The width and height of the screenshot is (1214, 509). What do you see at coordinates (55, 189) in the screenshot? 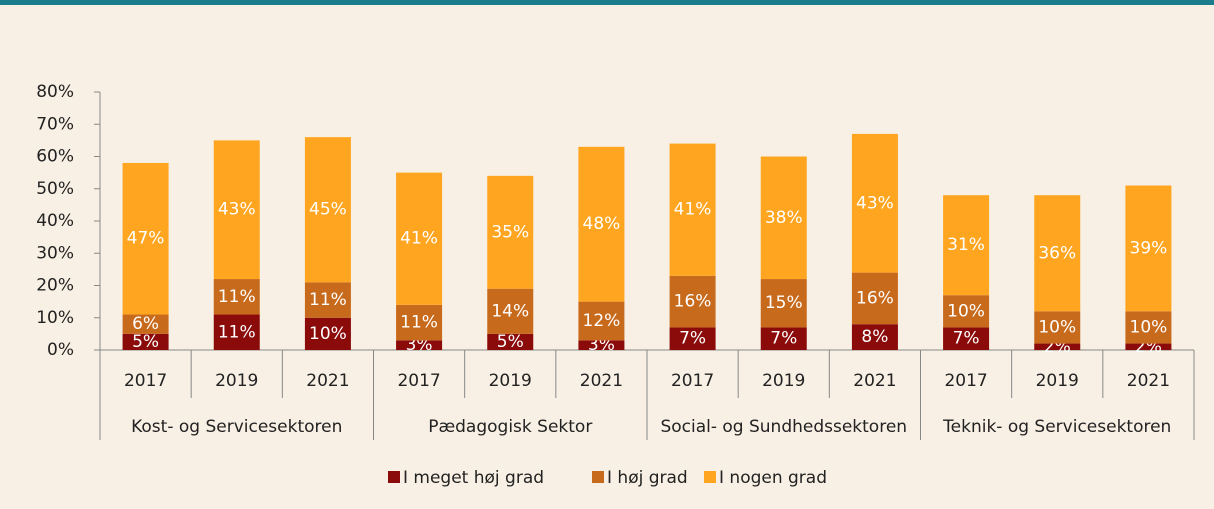
I see `y-tick-label: 50%` at bounding box center [55, 189].